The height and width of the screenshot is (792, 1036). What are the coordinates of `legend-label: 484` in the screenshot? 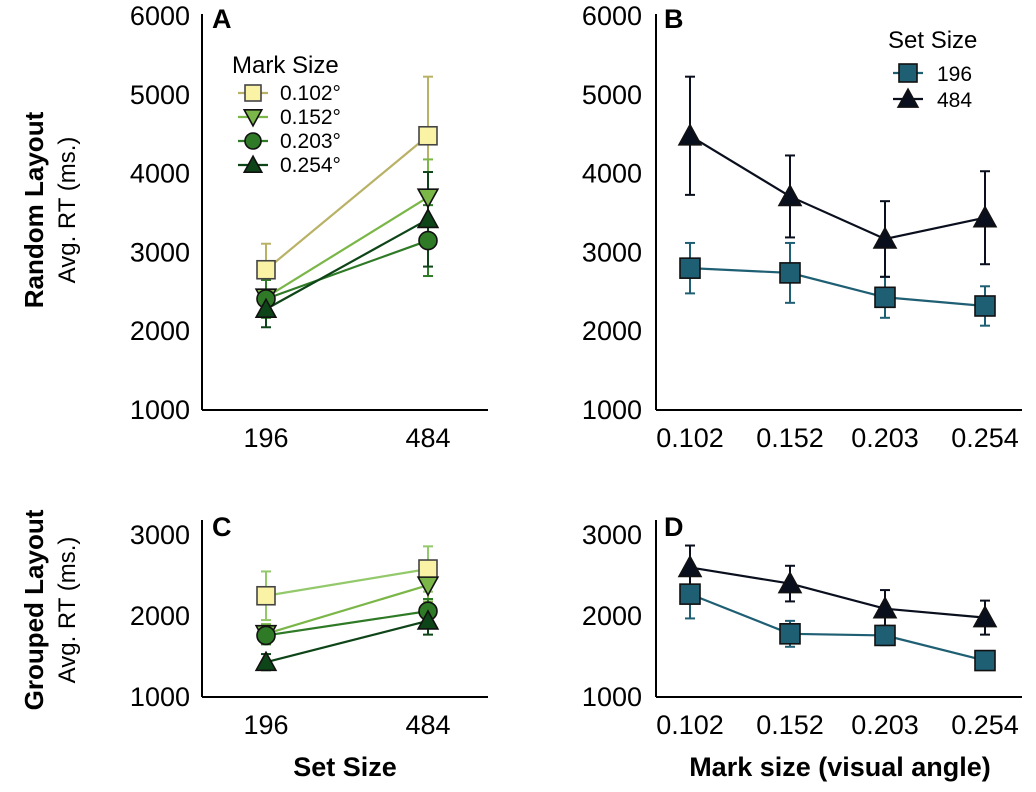 It's located at (954, 100).